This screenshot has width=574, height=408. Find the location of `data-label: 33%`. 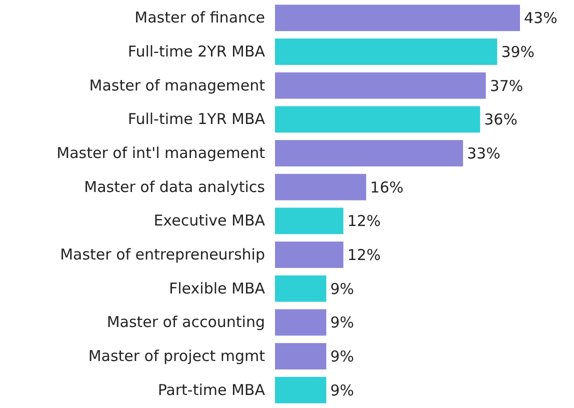

data-label: 33% is located at coordinates (483, 153).